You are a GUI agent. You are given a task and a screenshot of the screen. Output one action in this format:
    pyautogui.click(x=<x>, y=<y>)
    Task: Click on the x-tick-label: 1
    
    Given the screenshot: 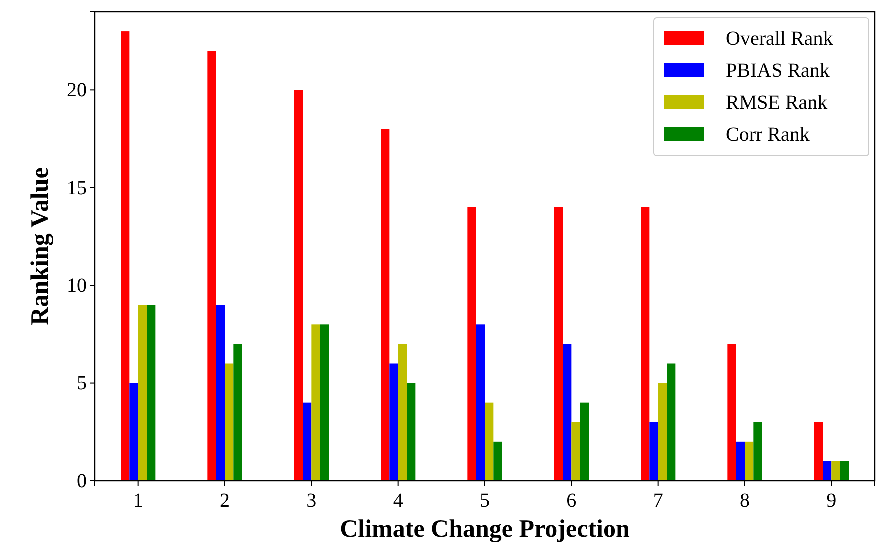 What is the action you would take?
    pyautogui.click(x=138, y=501)
    